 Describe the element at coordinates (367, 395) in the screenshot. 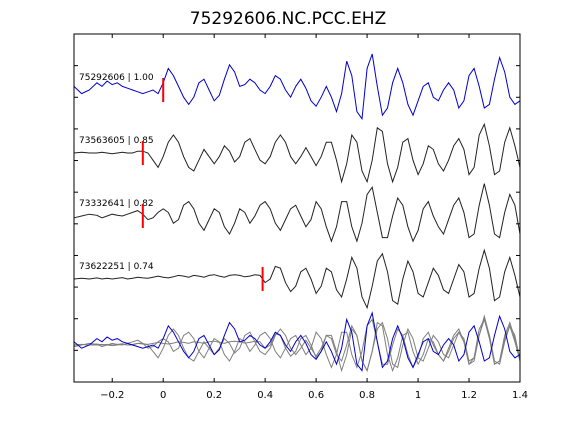

I see `x-tick-label: 0.8` at that location.